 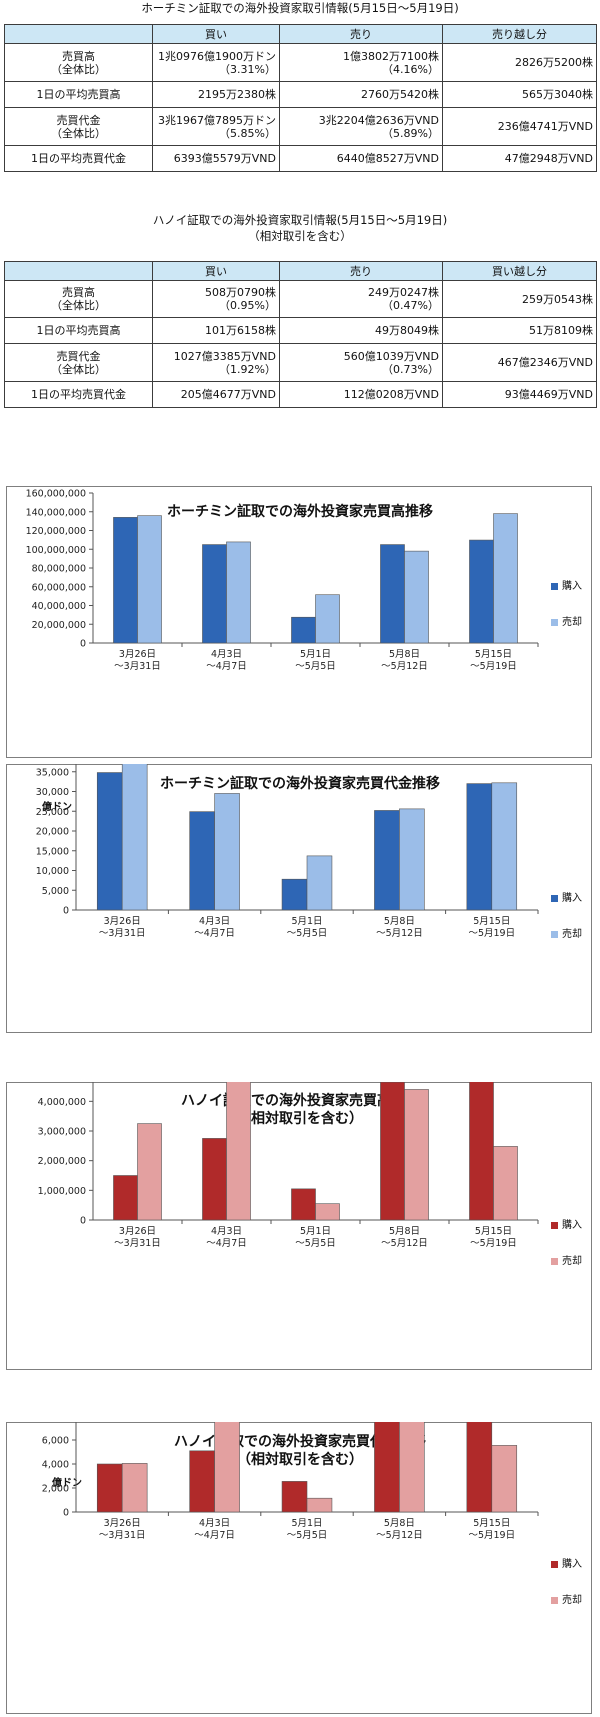 I want to click on y-tick-label: 60,000,000, so click(x=59, y=587).